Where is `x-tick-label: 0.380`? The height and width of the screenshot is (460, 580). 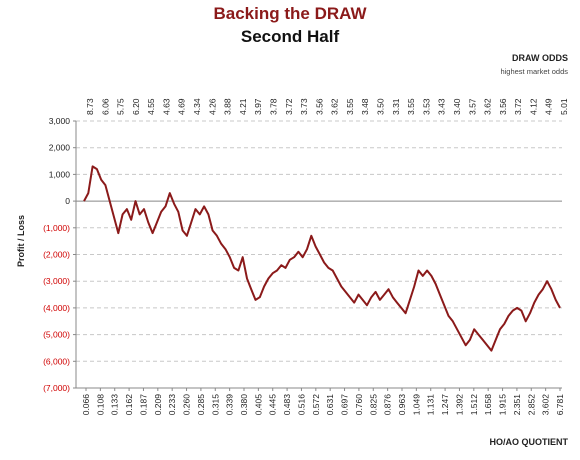 x-tick-label: 0.380 is located at coordinates (244, 405).